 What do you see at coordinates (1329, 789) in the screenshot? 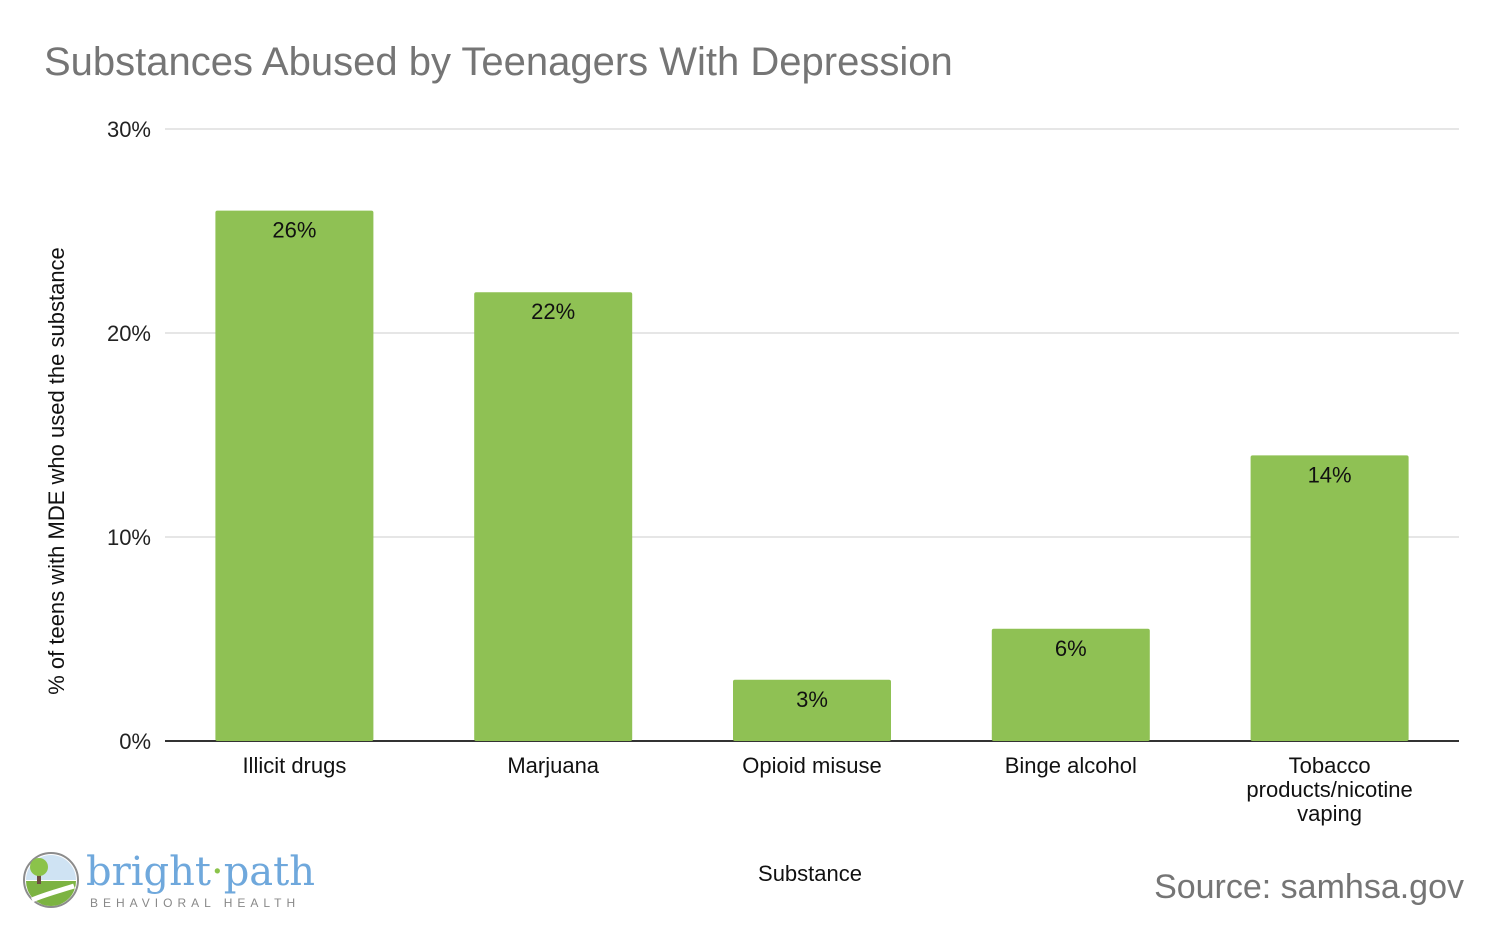
I see `x-tick-label: Tobacco products/nicotine vaping` at bounding box center [1329, 789].